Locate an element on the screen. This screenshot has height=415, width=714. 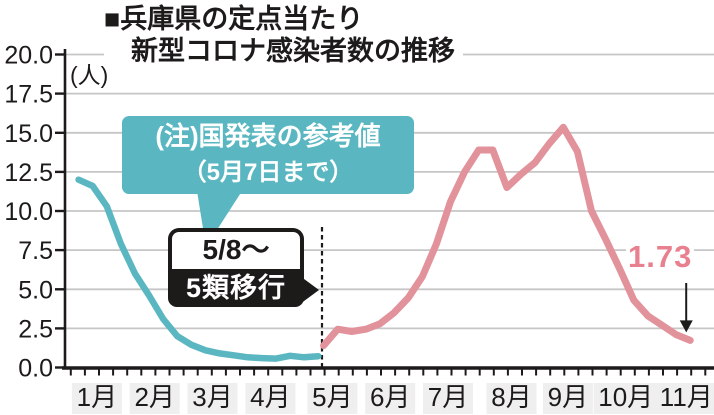
transition-class-label: 5類移行 is located at coordinates (236, 288).